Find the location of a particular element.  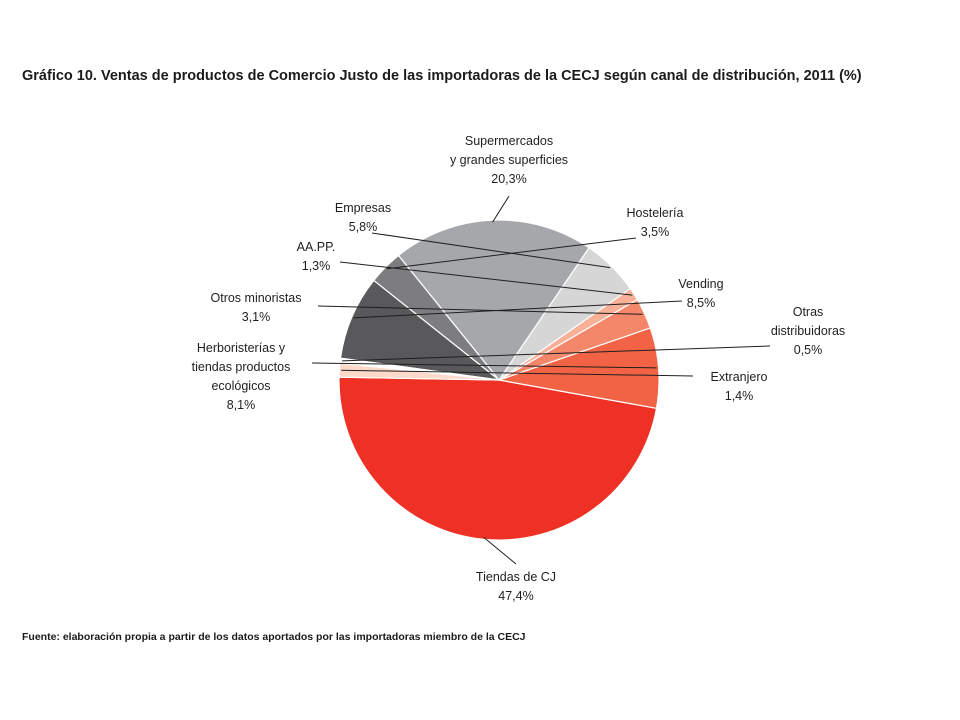

slice-category-label-otras-distribuidoras: Otras is located at coordinates (808, 312).